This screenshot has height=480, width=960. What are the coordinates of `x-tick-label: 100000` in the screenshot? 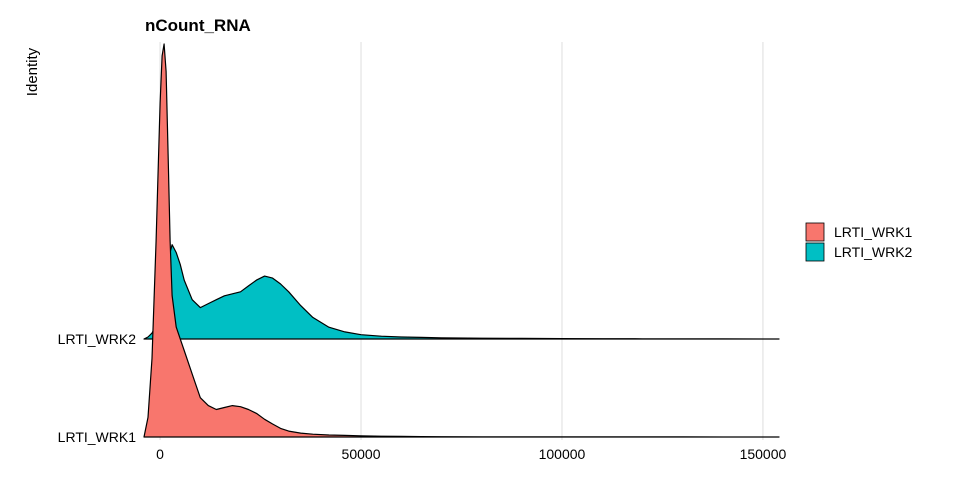 It's located at (562, 454).